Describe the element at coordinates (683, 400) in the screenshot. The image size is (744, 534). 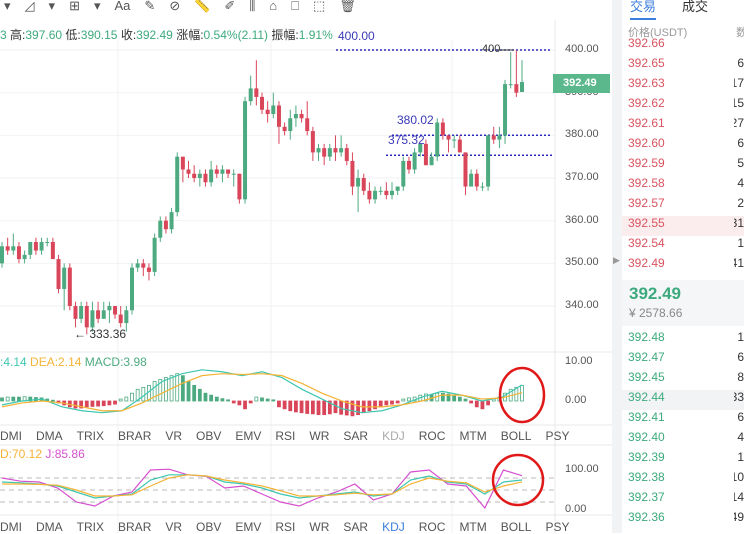
I see `bid-row: 392.44 33` at that location.